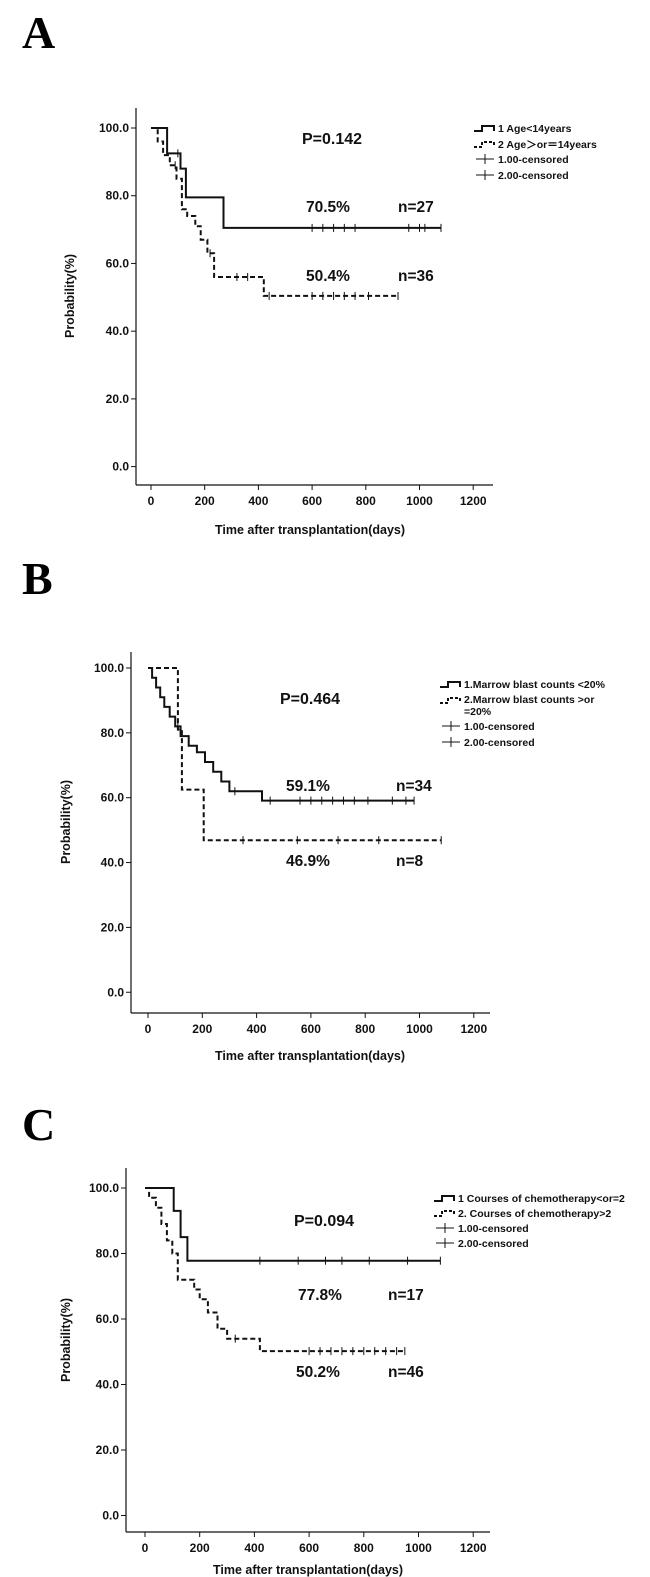 This screenshot has height=1577, width=650. I want to click on p-value: P=0.094, so click(324, 1221).